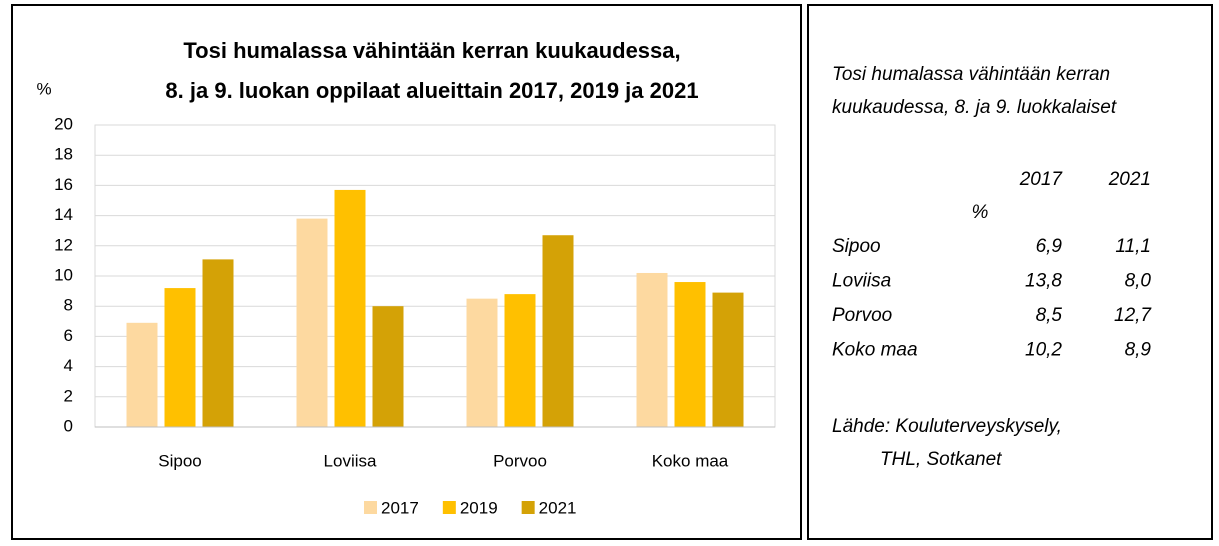  What do you see at coordinates (68, 335) in the screenshot?
I see `y-tick-label: 6` at bounding box center [68, 335].